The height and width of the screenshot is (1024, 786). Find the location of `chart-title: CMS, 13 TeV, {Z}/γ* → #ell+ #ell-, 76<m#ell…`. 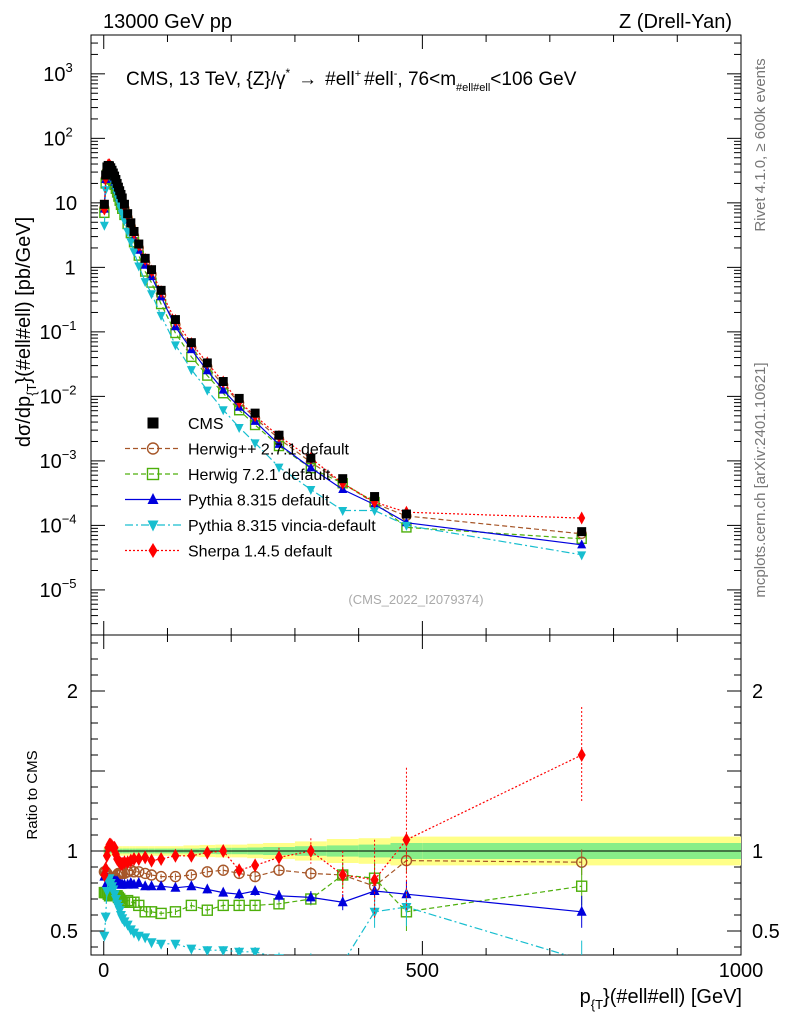

chart-title: CMS, 13 TeV, {Z}/γ* → #ell+ #ell-, 76<m#ell… is located at coordinates (351, 80).